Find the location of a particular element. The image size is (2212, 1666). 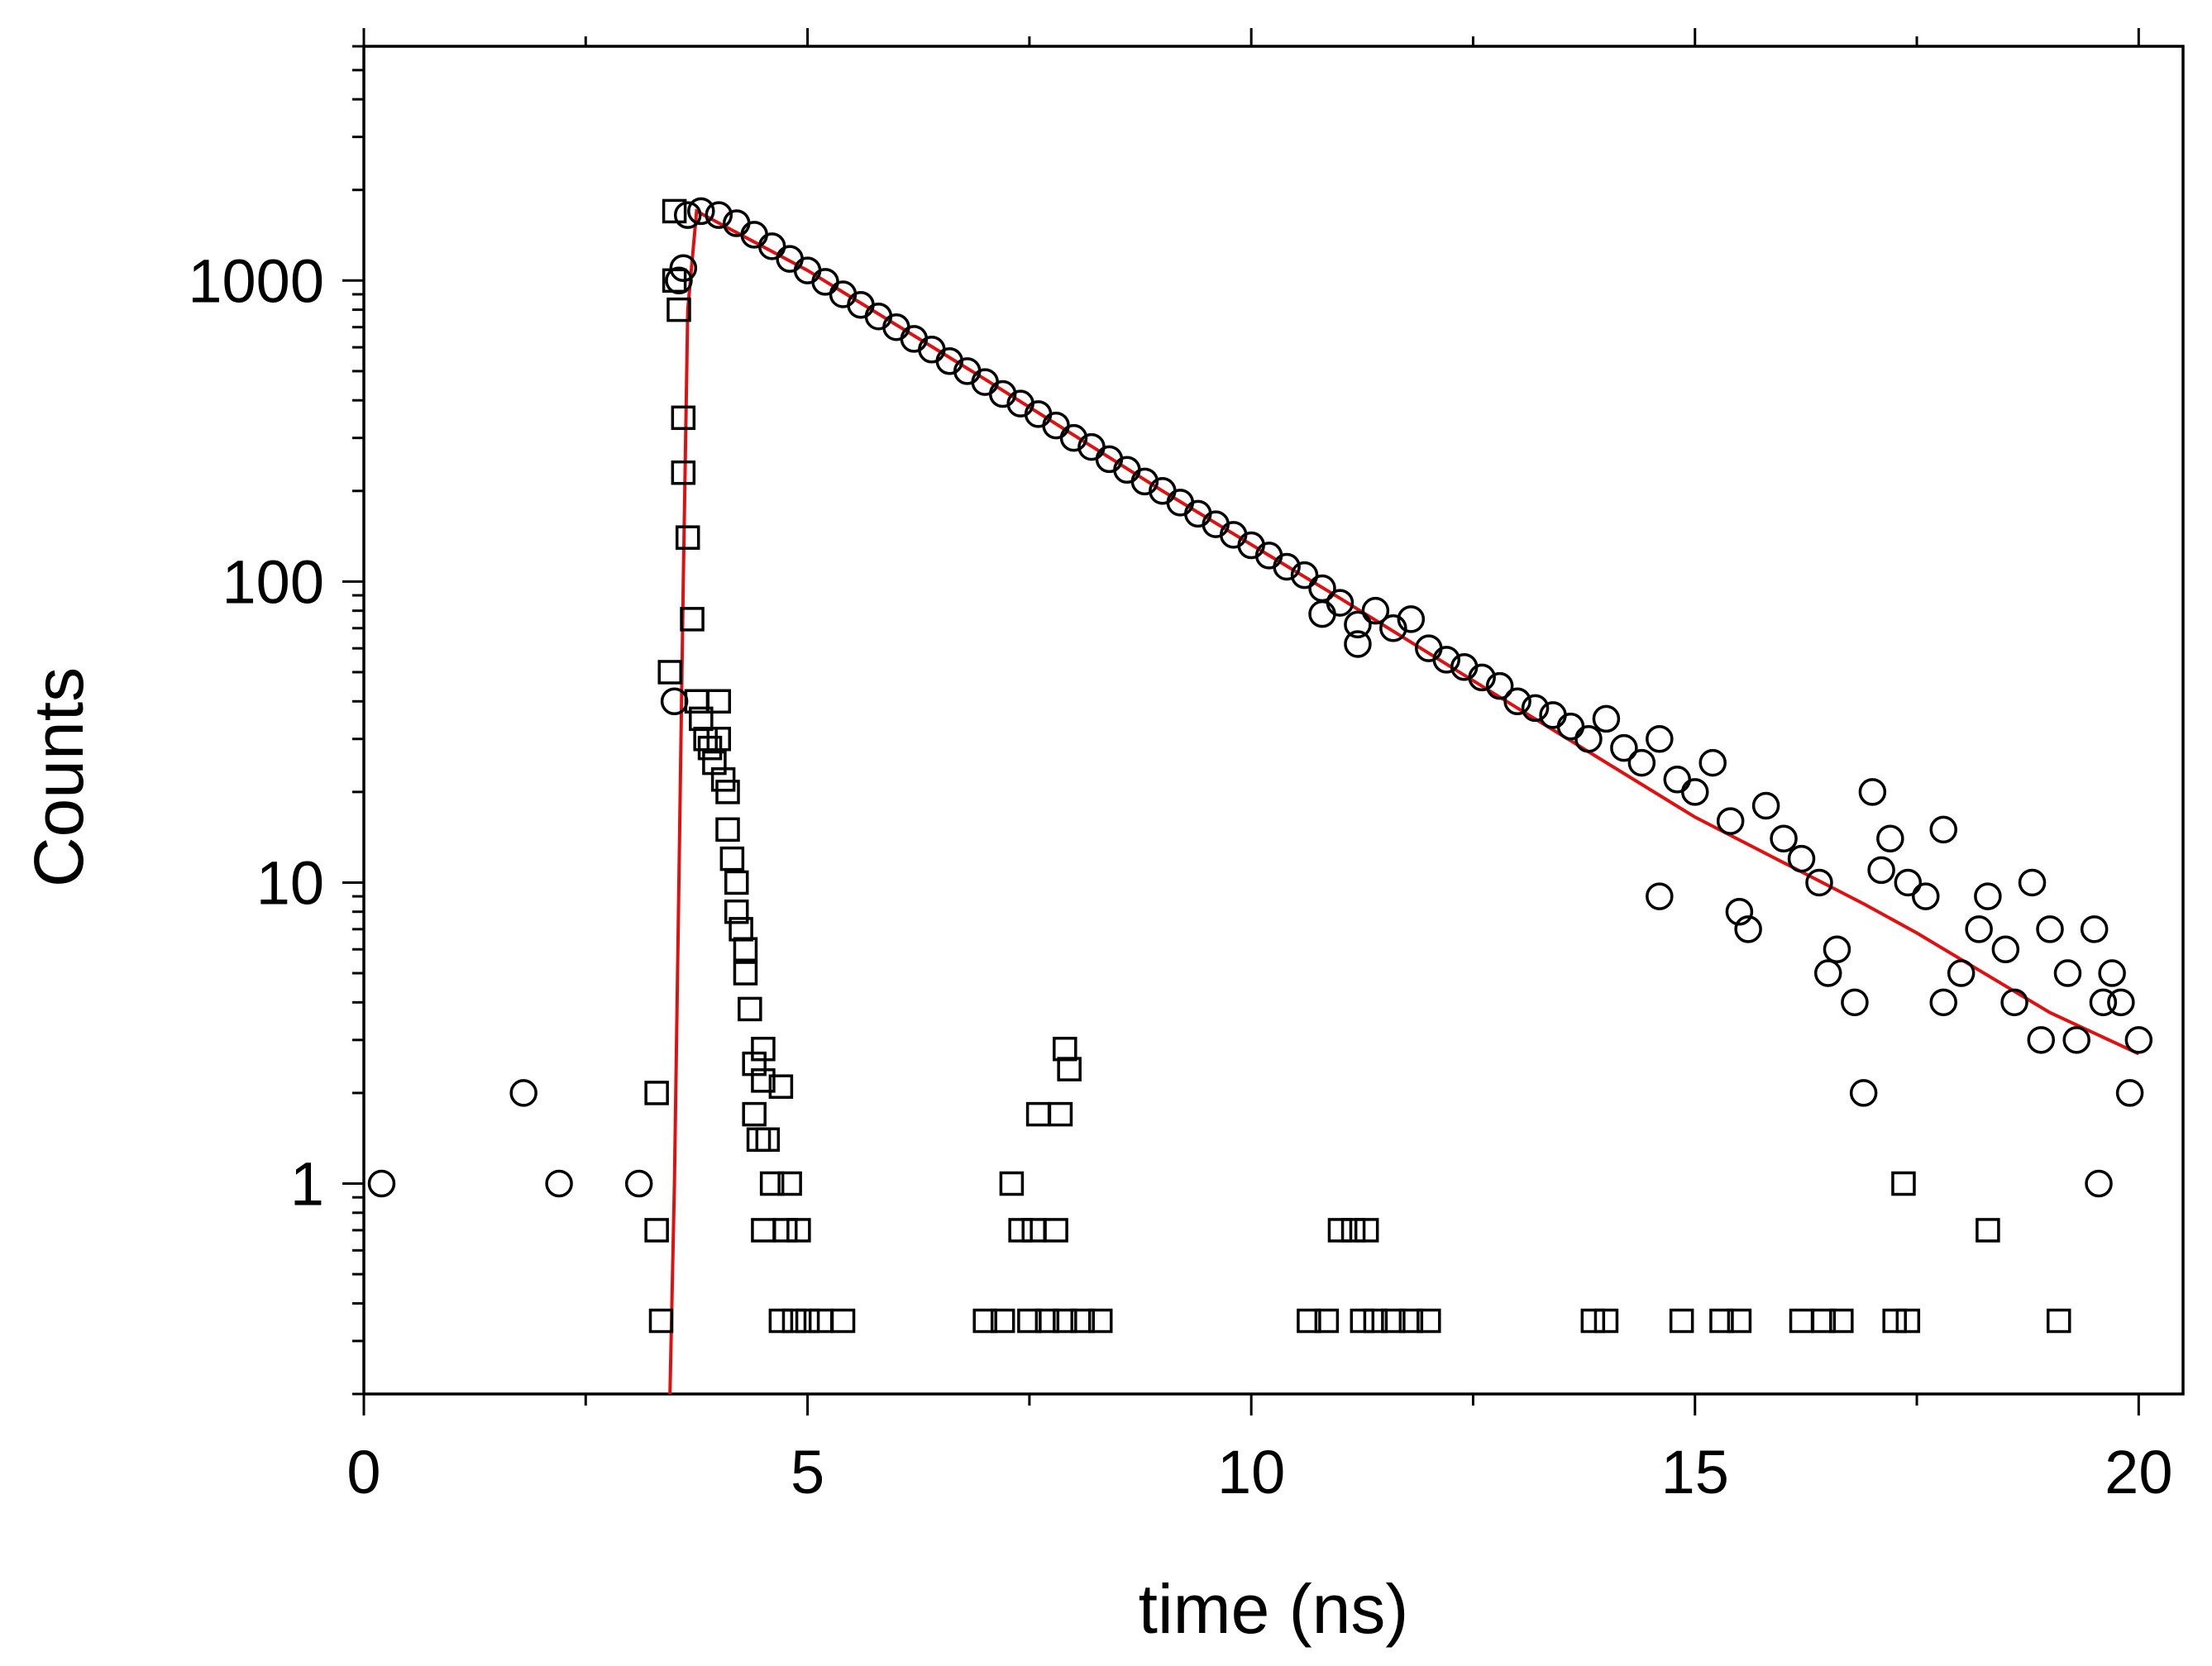

y-tick-label: 1000 is located at coordinates (256, 280).